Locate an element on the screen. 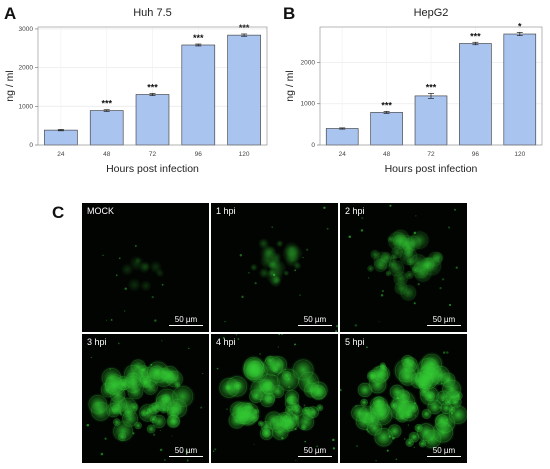  micrograph-tile: 5 hpi 50 µm is located at coordinates (403, 398).